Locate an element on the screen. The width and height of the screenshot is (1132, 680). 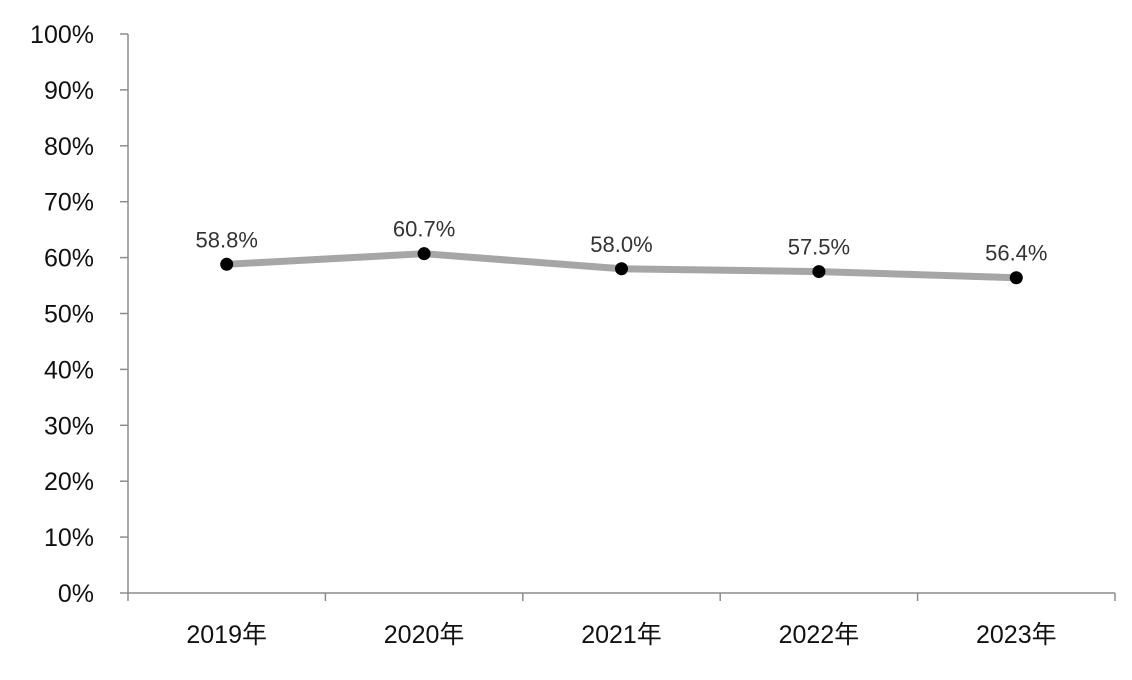
x-axis: 2019年 2020年 2021年 2022年 2023年 is located at coordinates (621, 620).